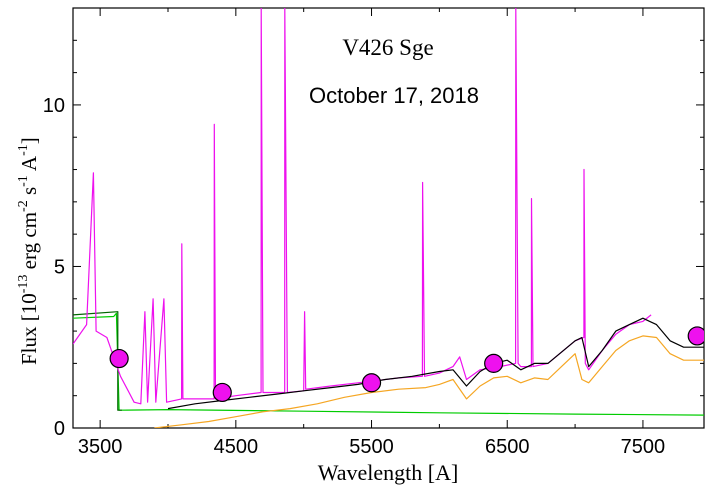 This screenshot has width=710, height=491. I want to click on x-tick-label: 7500, so click(643, 447).